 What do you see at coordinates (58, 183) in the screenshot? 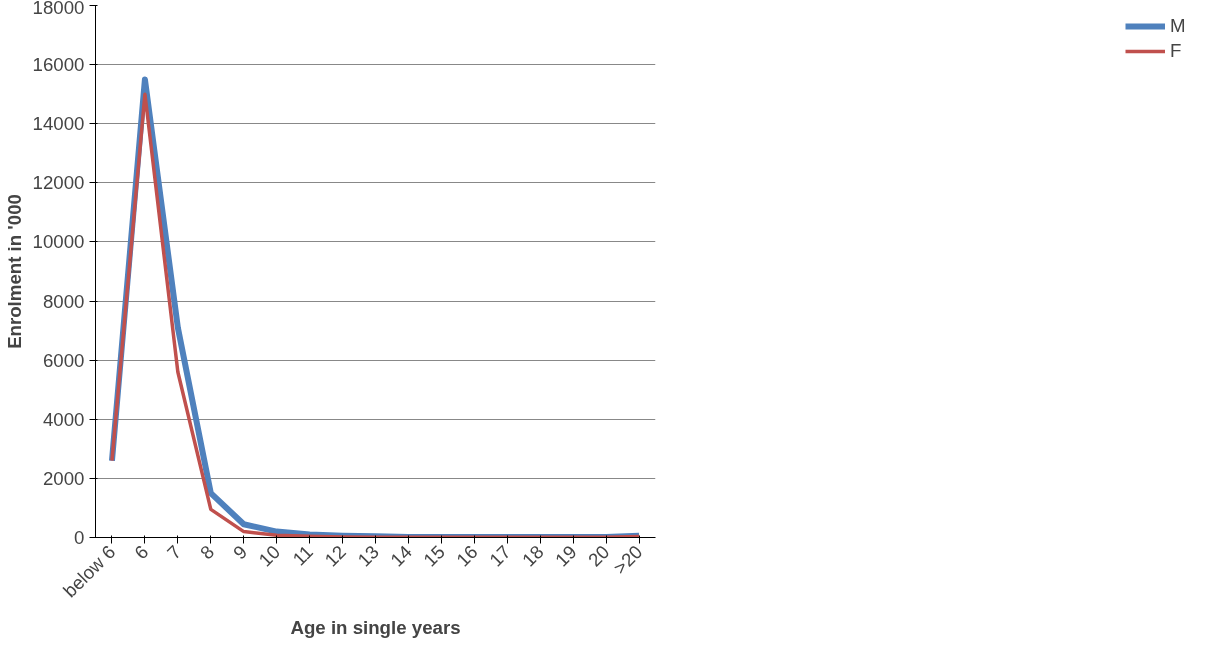
I see `y-tick-label: 12000` at bounding box center [58, 183].